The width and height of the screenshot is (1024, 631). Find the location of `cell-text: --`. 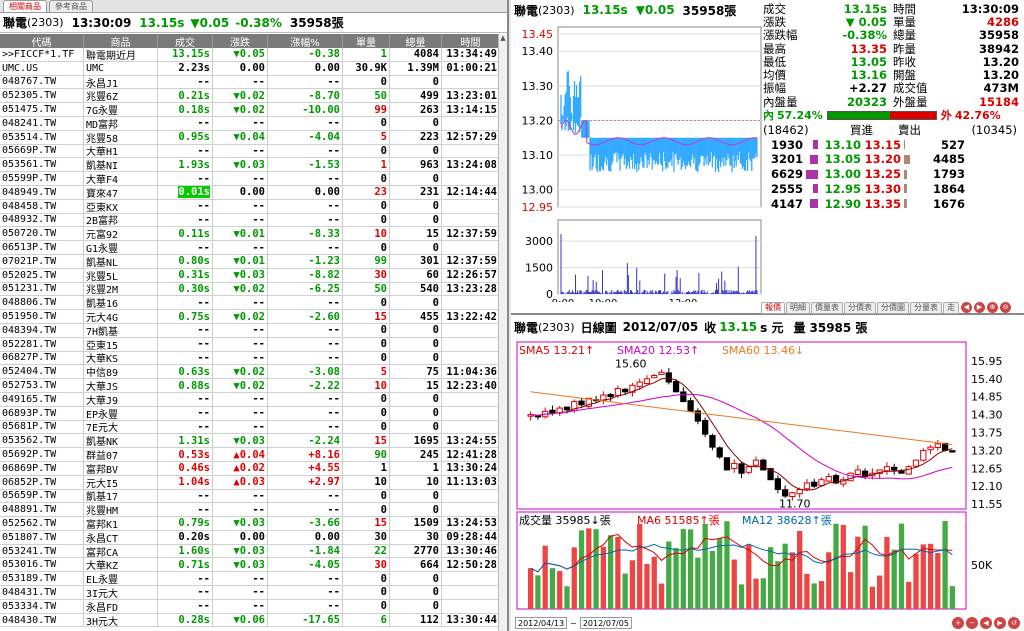

cell-text: -- is located at coordinates (333, 357).